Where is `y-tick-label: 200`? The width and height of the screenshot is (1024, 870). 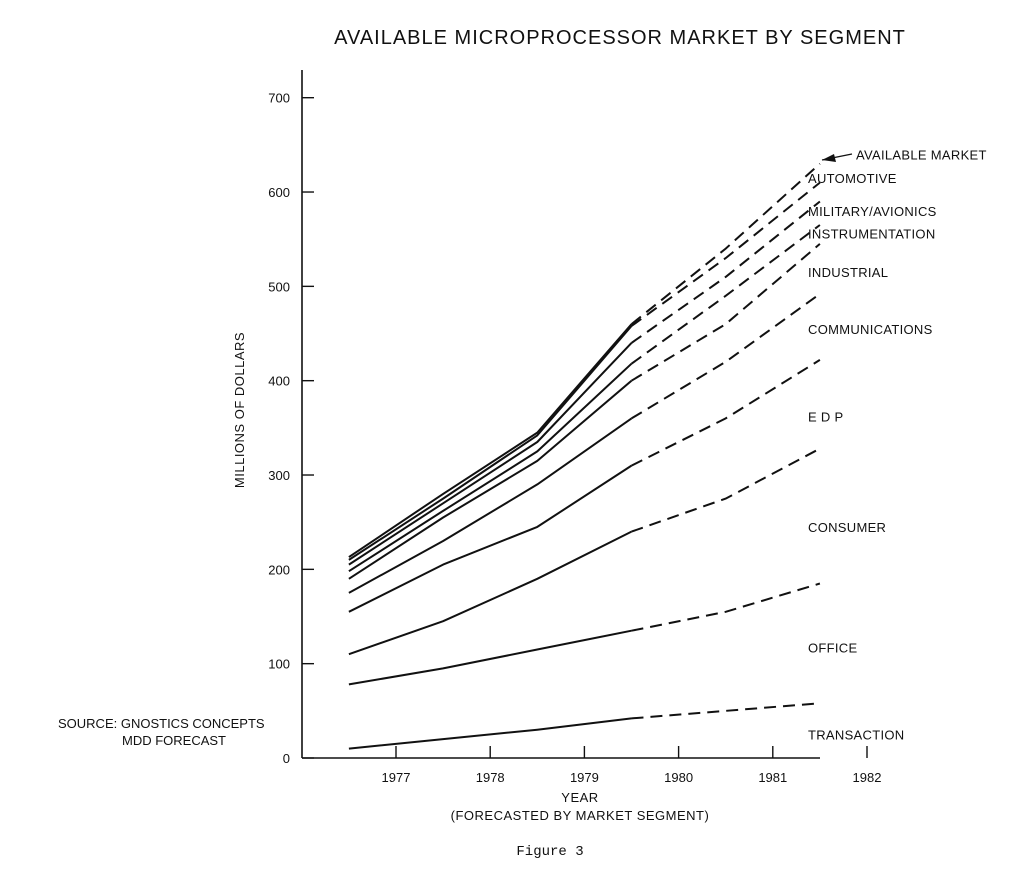 y-tick-label: 200 is located at coordinates (279, 569).